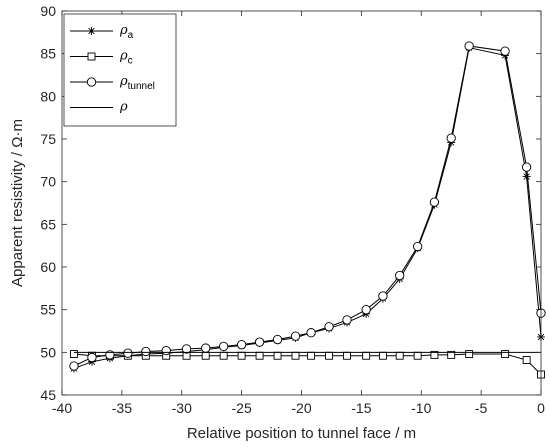  What do you see at coordinates (48, 310) in the screenshot?
I see `y-tick-label: 55` at bounding box center [48, 310].